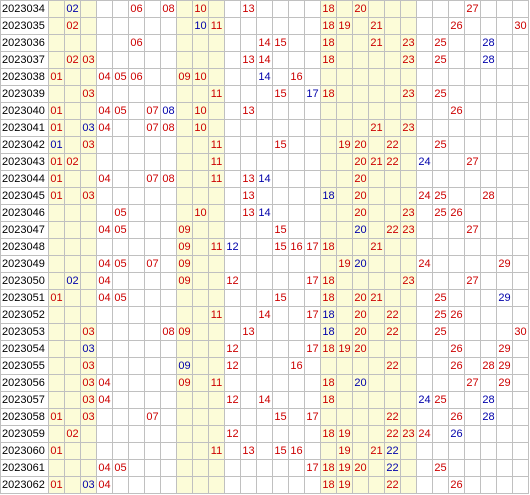 The width and height of the screenshot is (530, 495). I want to click on period-cell: 2023041, so click(24, 128).